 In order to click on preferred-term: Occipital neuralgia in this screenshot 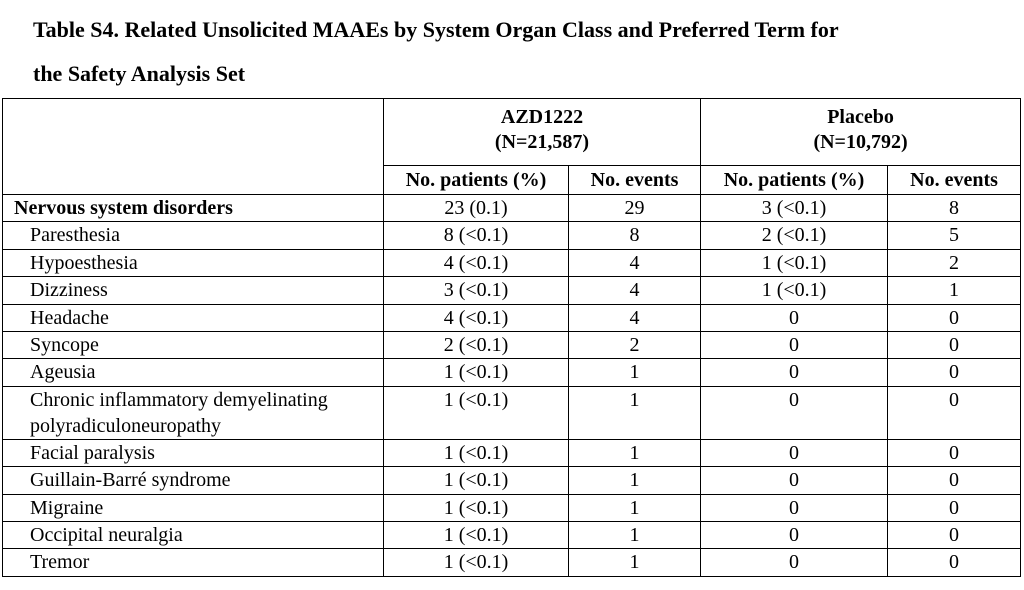, I will do `click(193, 535)`.